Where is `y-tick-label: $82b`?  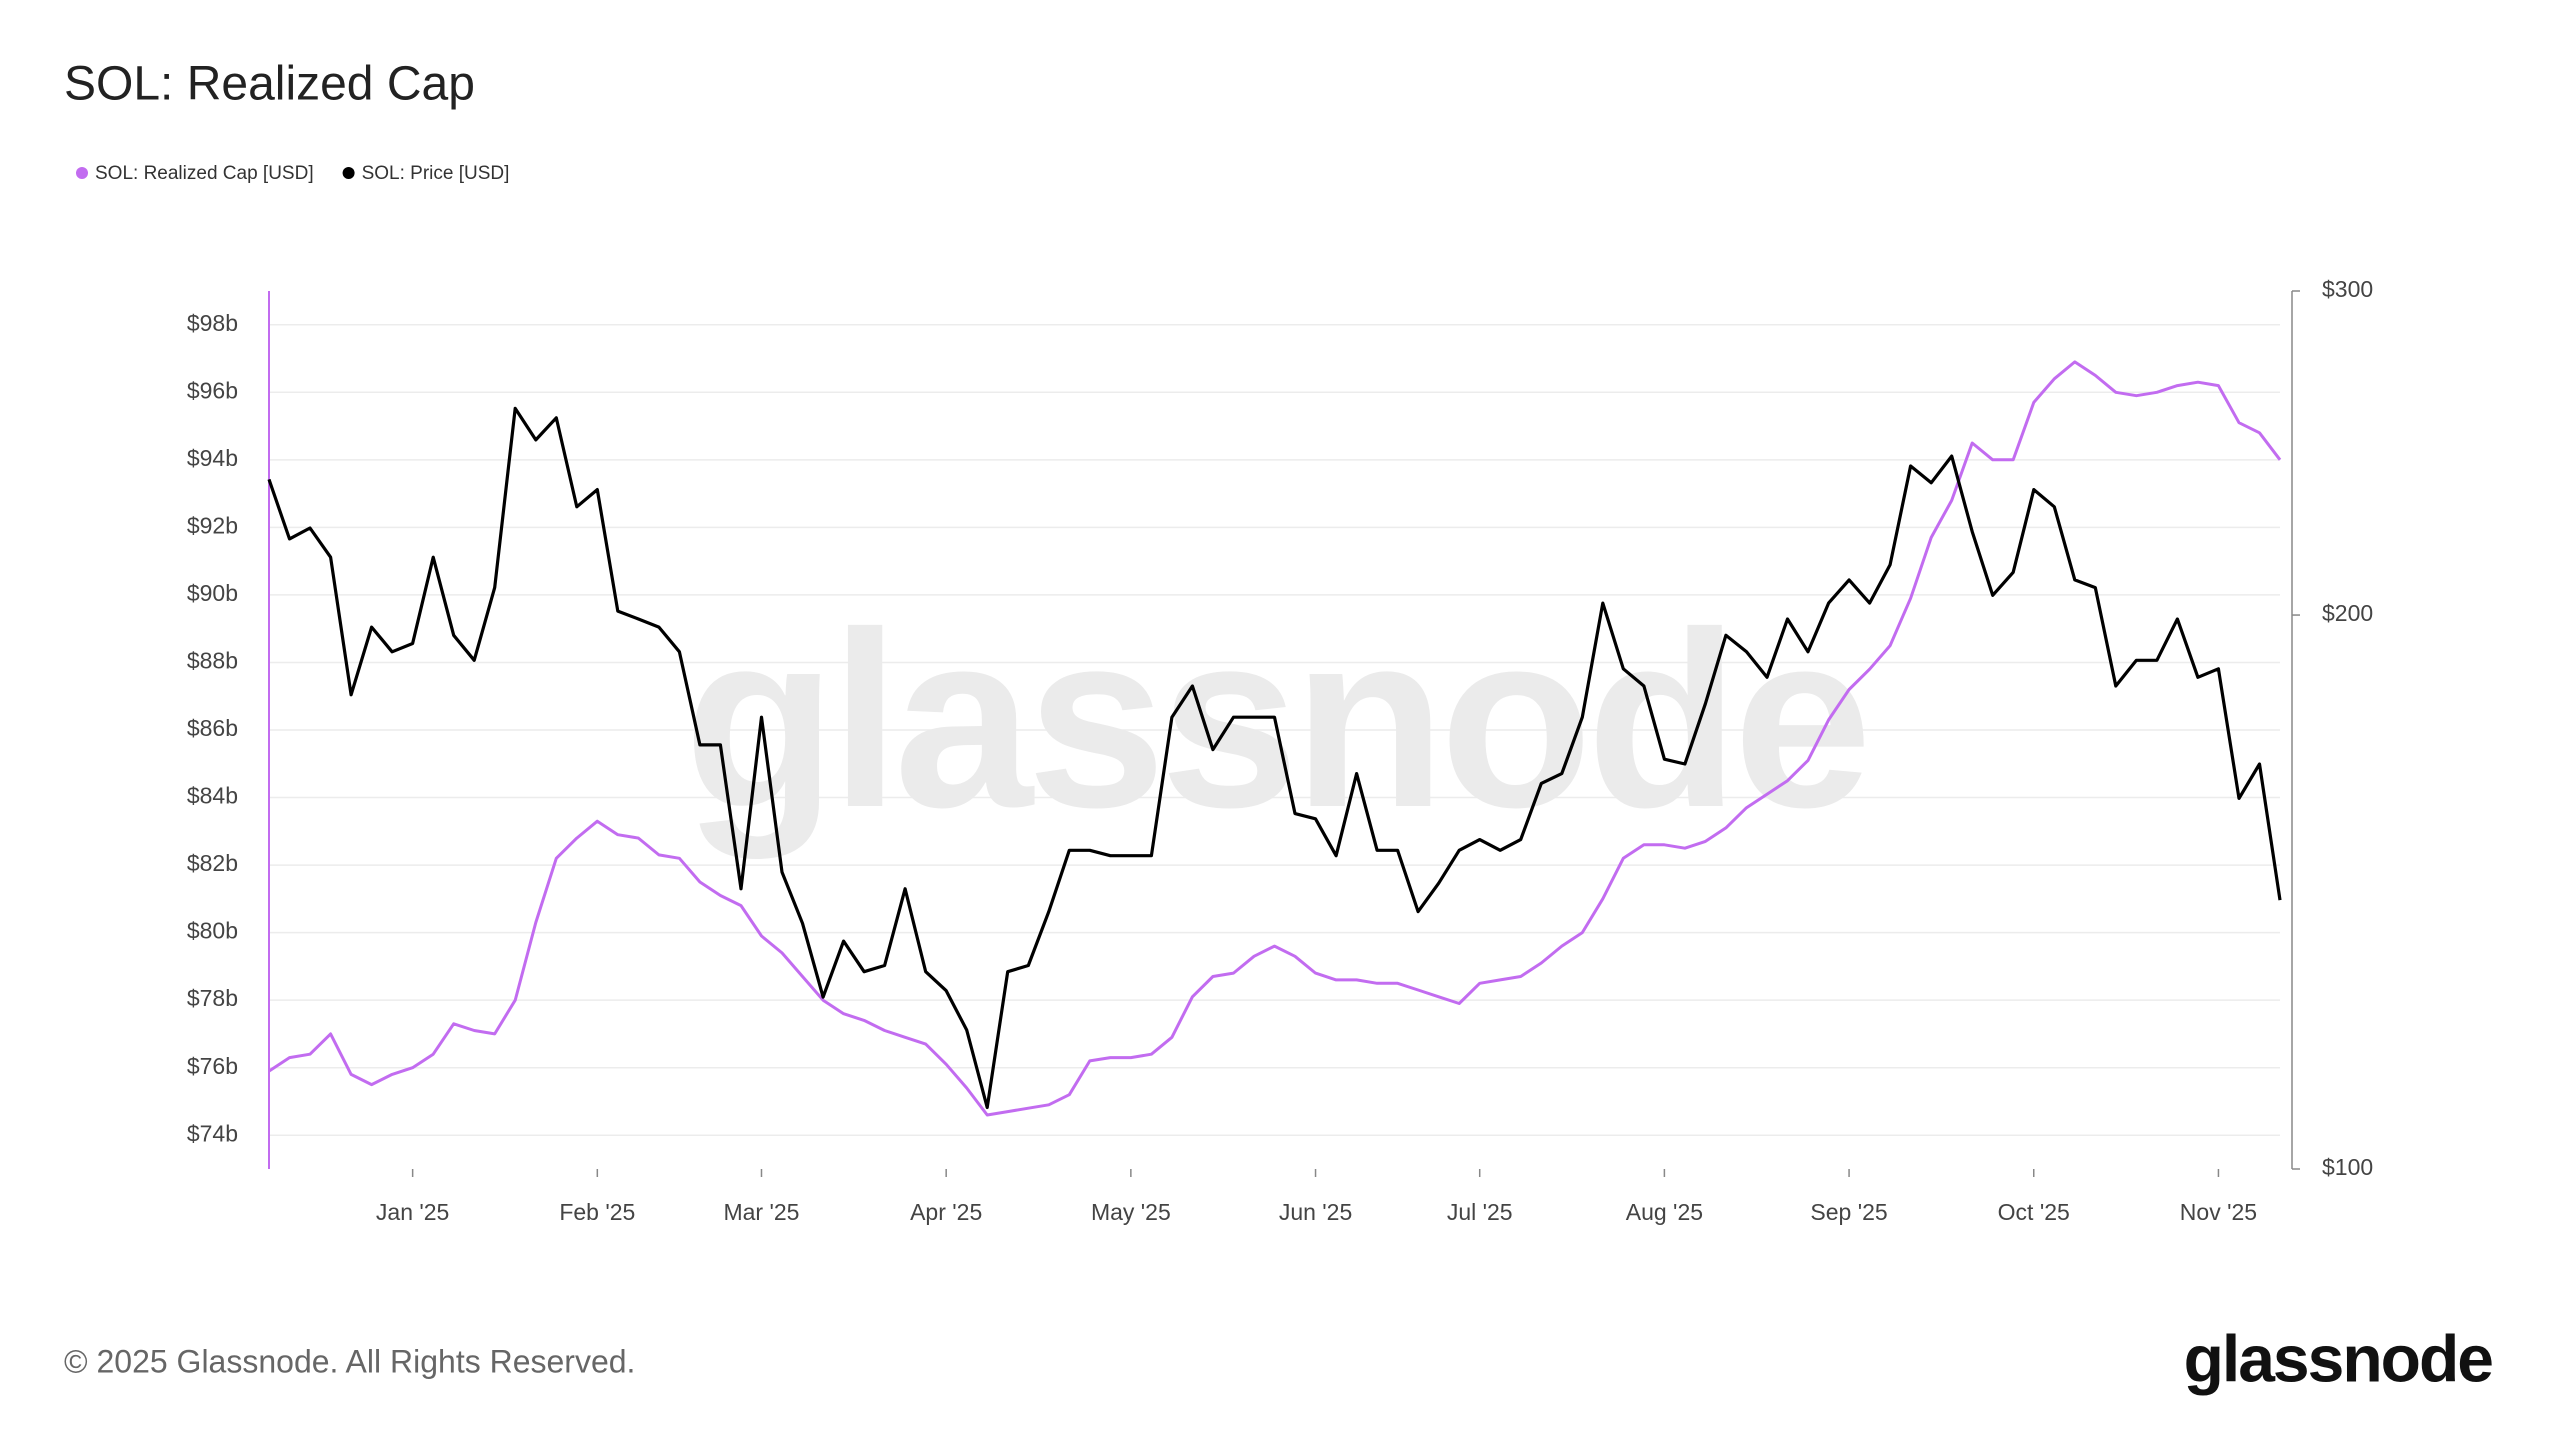
y-tick-label: $82b is located at coordinates (212, 863).